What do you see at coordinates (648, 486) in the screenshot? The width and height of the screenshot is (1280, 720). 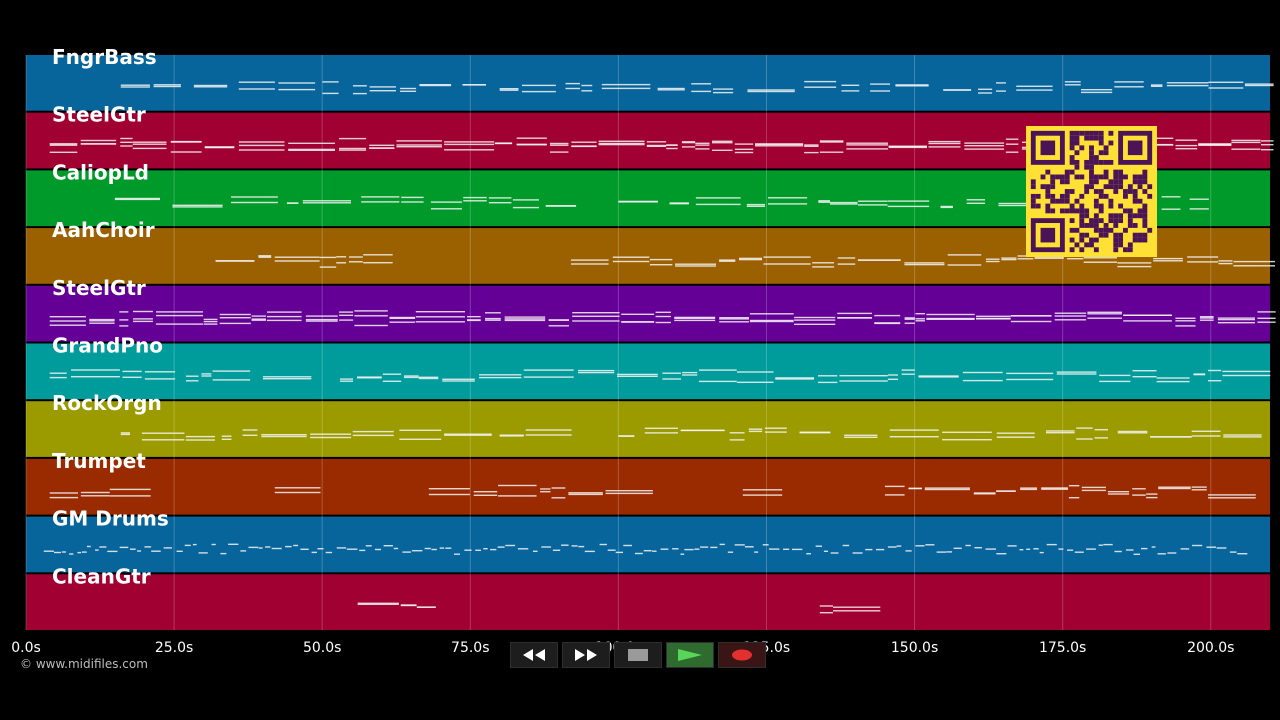 I see `track-lane` at bounding box center [648, 486].